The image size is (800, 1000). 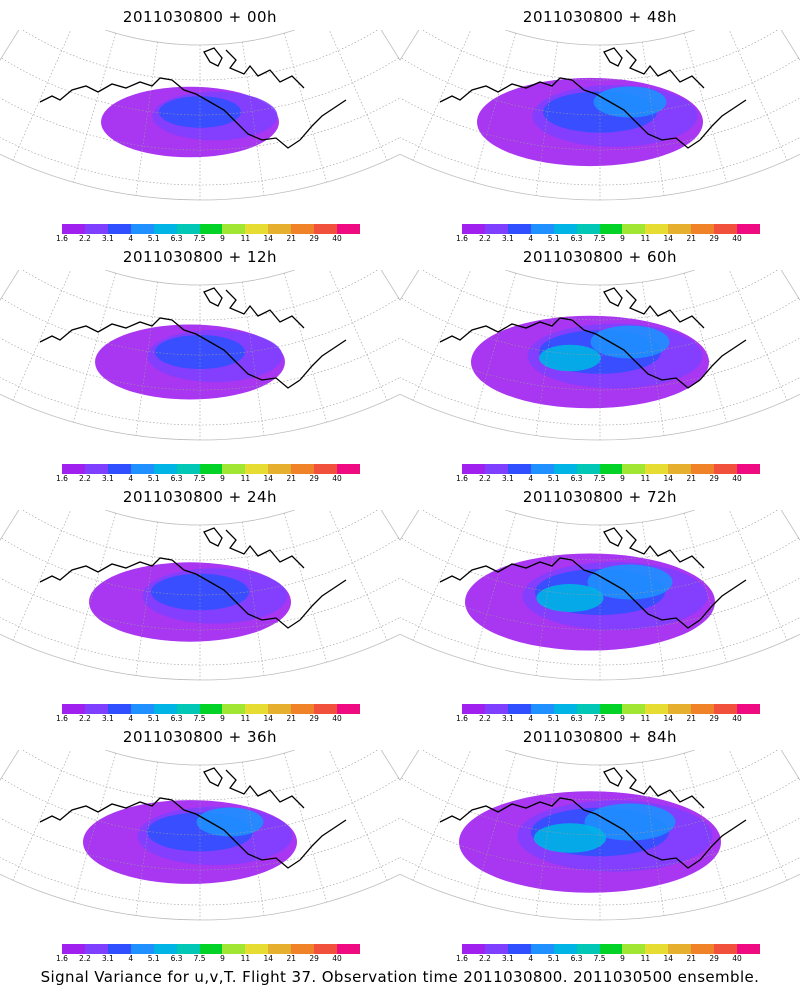 I want to click on colorbar-tick-labels: 1.6 2.2 3.1 4 5.1 6.3 7.5 9 11 14 21 29 40, so click(x=208, y=240).